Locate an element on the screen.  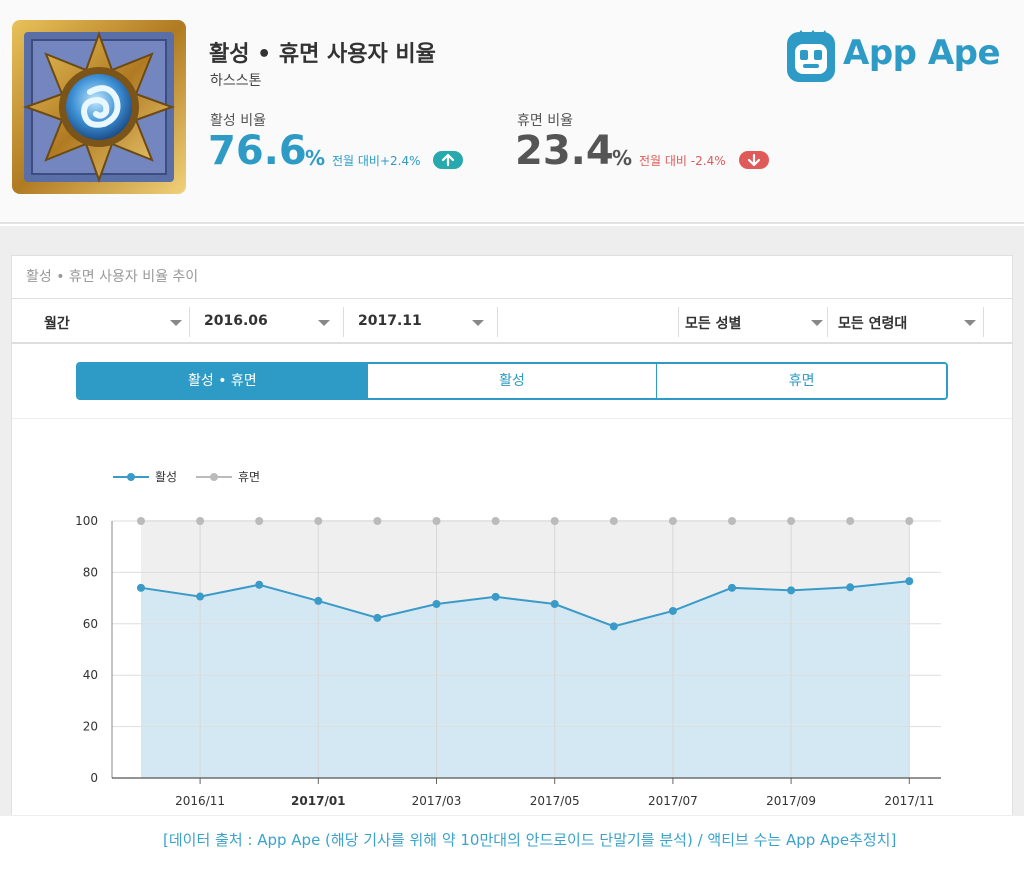
arrow-down-icon is located at coordinates (754, 160).